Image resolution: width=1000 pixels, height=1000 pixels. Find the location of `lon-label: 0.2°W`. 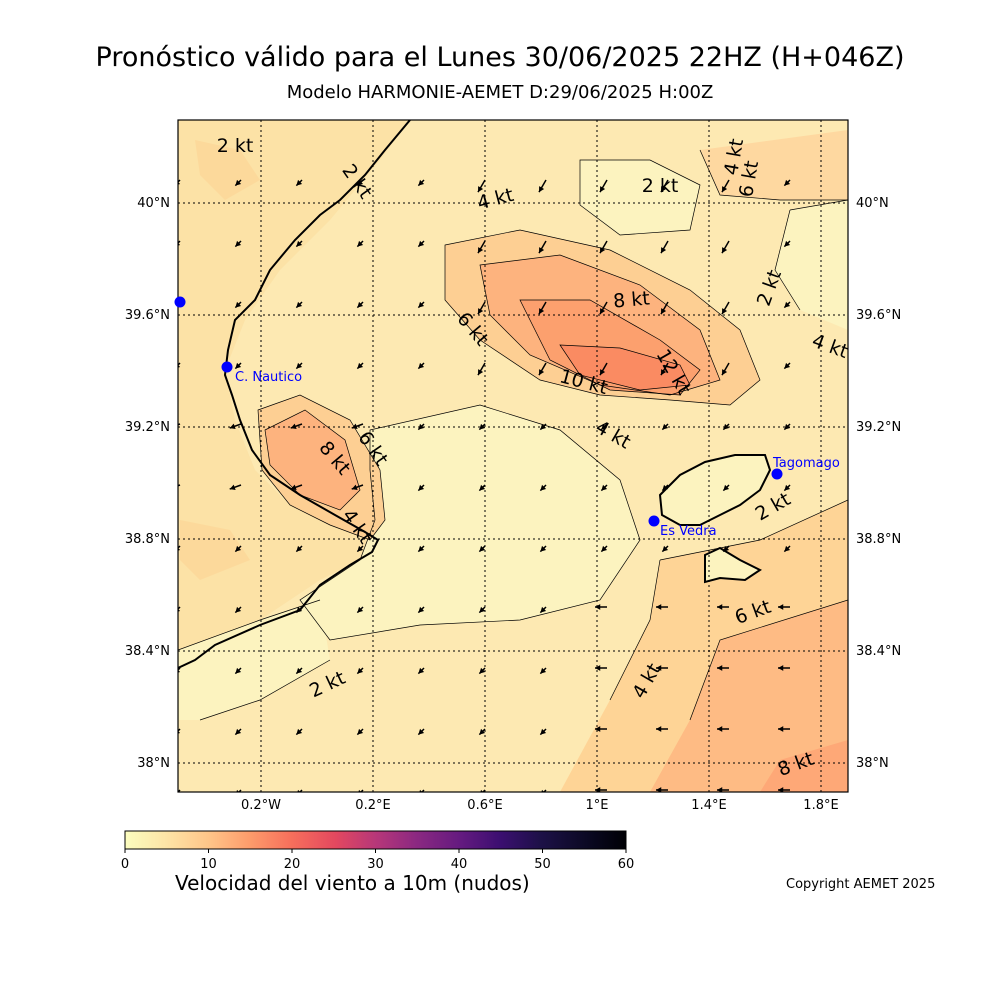

lon-label: 0.2°W is located at coordinates (261, 805).